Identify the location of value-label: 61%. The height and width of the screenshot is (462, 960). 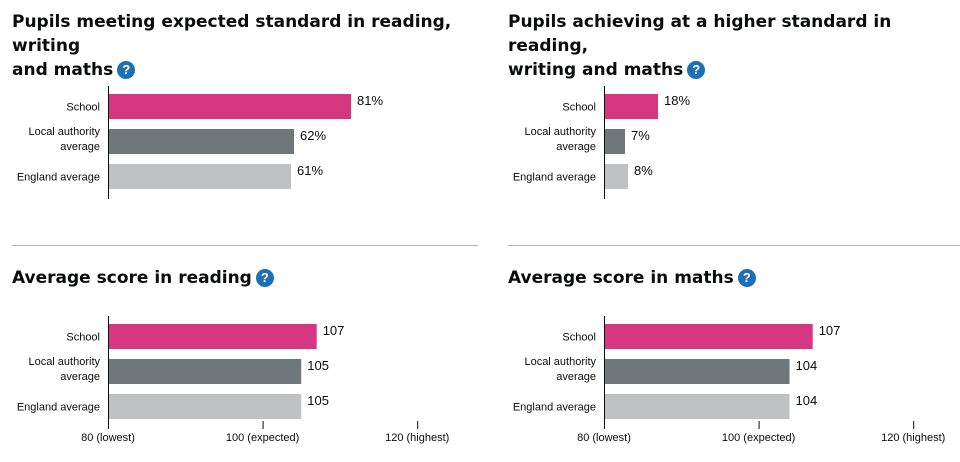
(310, 170).